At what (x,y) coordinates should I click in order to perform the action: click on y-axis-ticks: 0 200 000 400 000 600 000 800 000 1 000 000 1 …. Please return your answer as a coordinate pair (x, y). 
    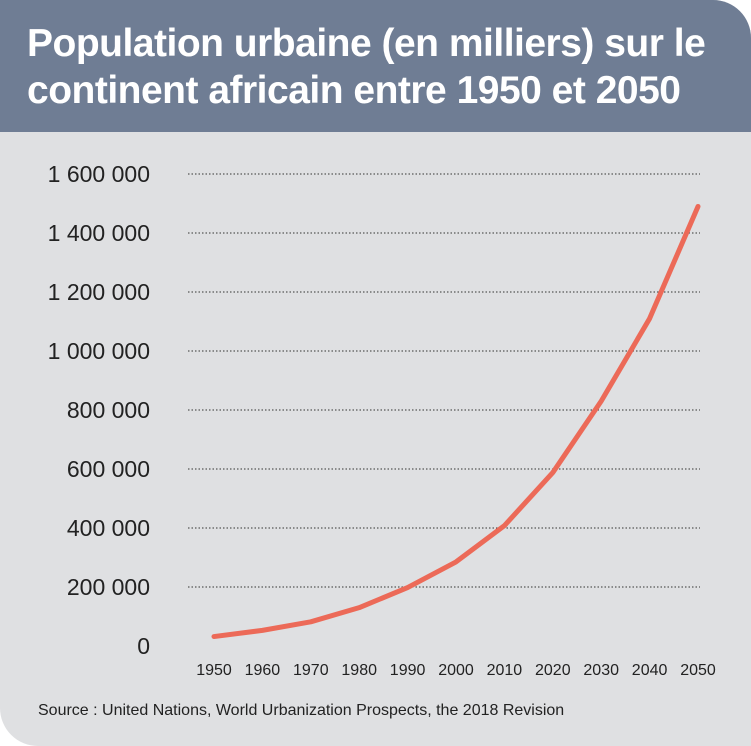
    Looking at the image, I should click on (99, 410).